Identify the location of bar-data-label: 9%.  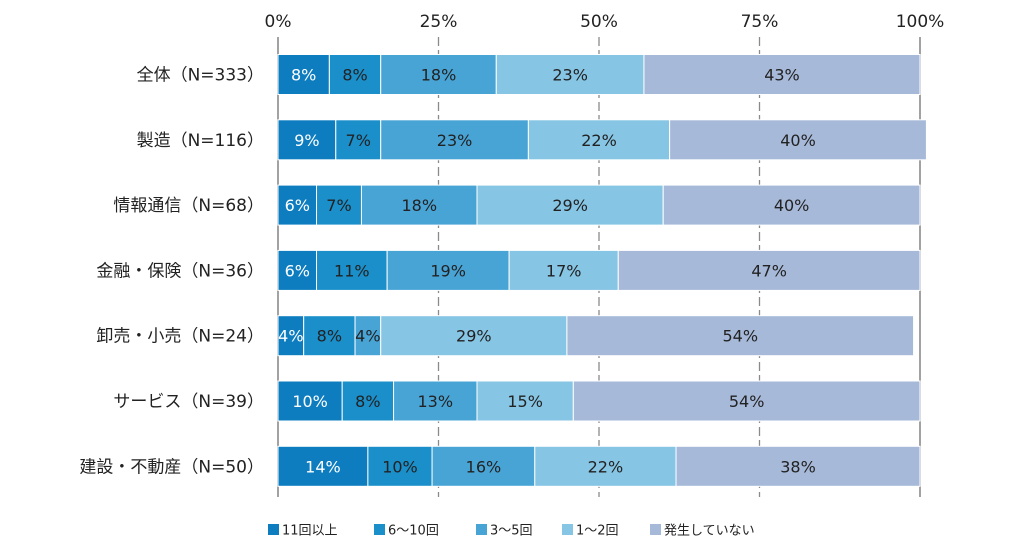
(306, 140).